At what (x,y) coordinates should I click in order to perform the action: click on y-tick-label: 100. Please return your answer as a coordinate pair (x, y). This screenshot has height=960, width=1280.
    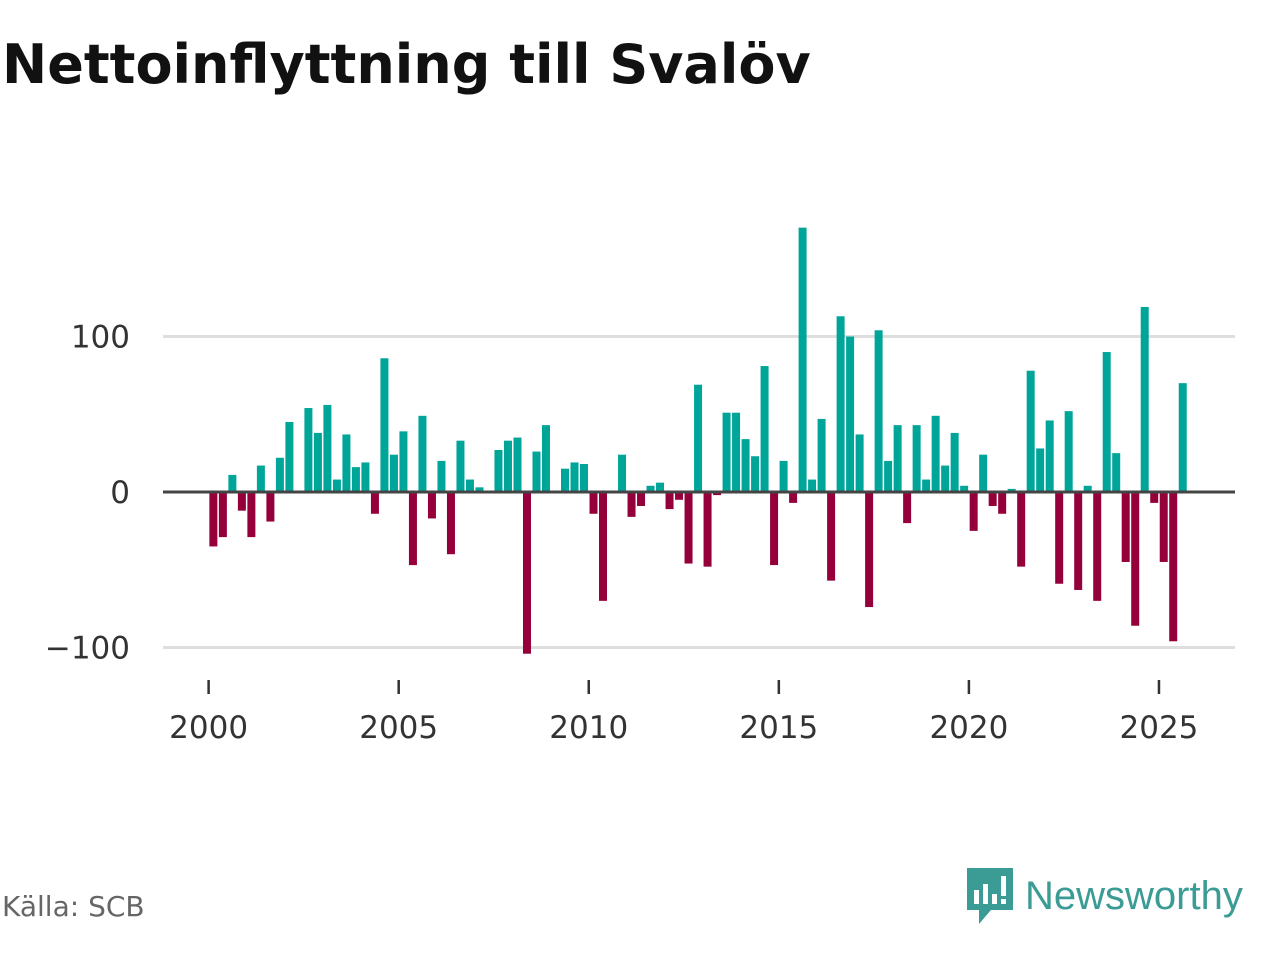
    Looking at the image, I should click on (100, 338).